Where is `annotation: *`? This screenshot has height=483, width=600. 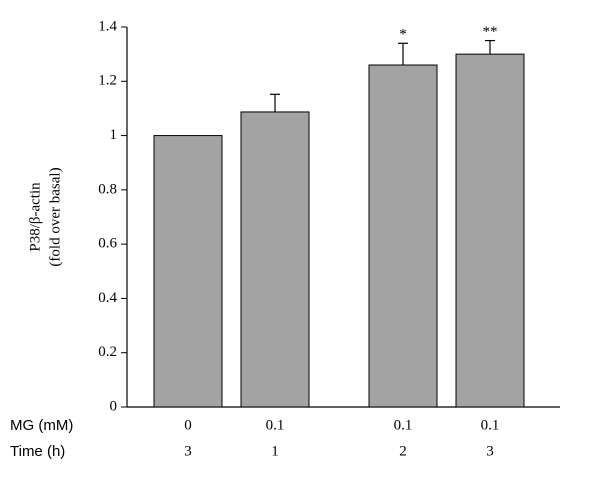 annotation: * is located at coordinates (403, 35).